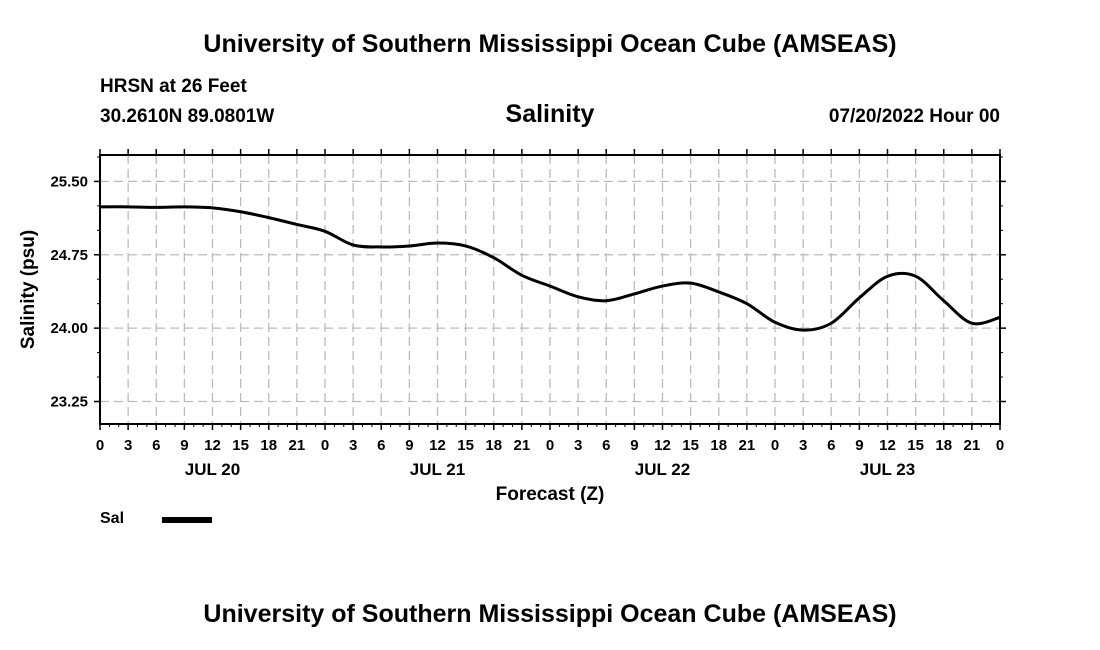  Describe the element at coordinates (69, 181) in the screenshot. I see `y-tick-label: 25.50` at that location.